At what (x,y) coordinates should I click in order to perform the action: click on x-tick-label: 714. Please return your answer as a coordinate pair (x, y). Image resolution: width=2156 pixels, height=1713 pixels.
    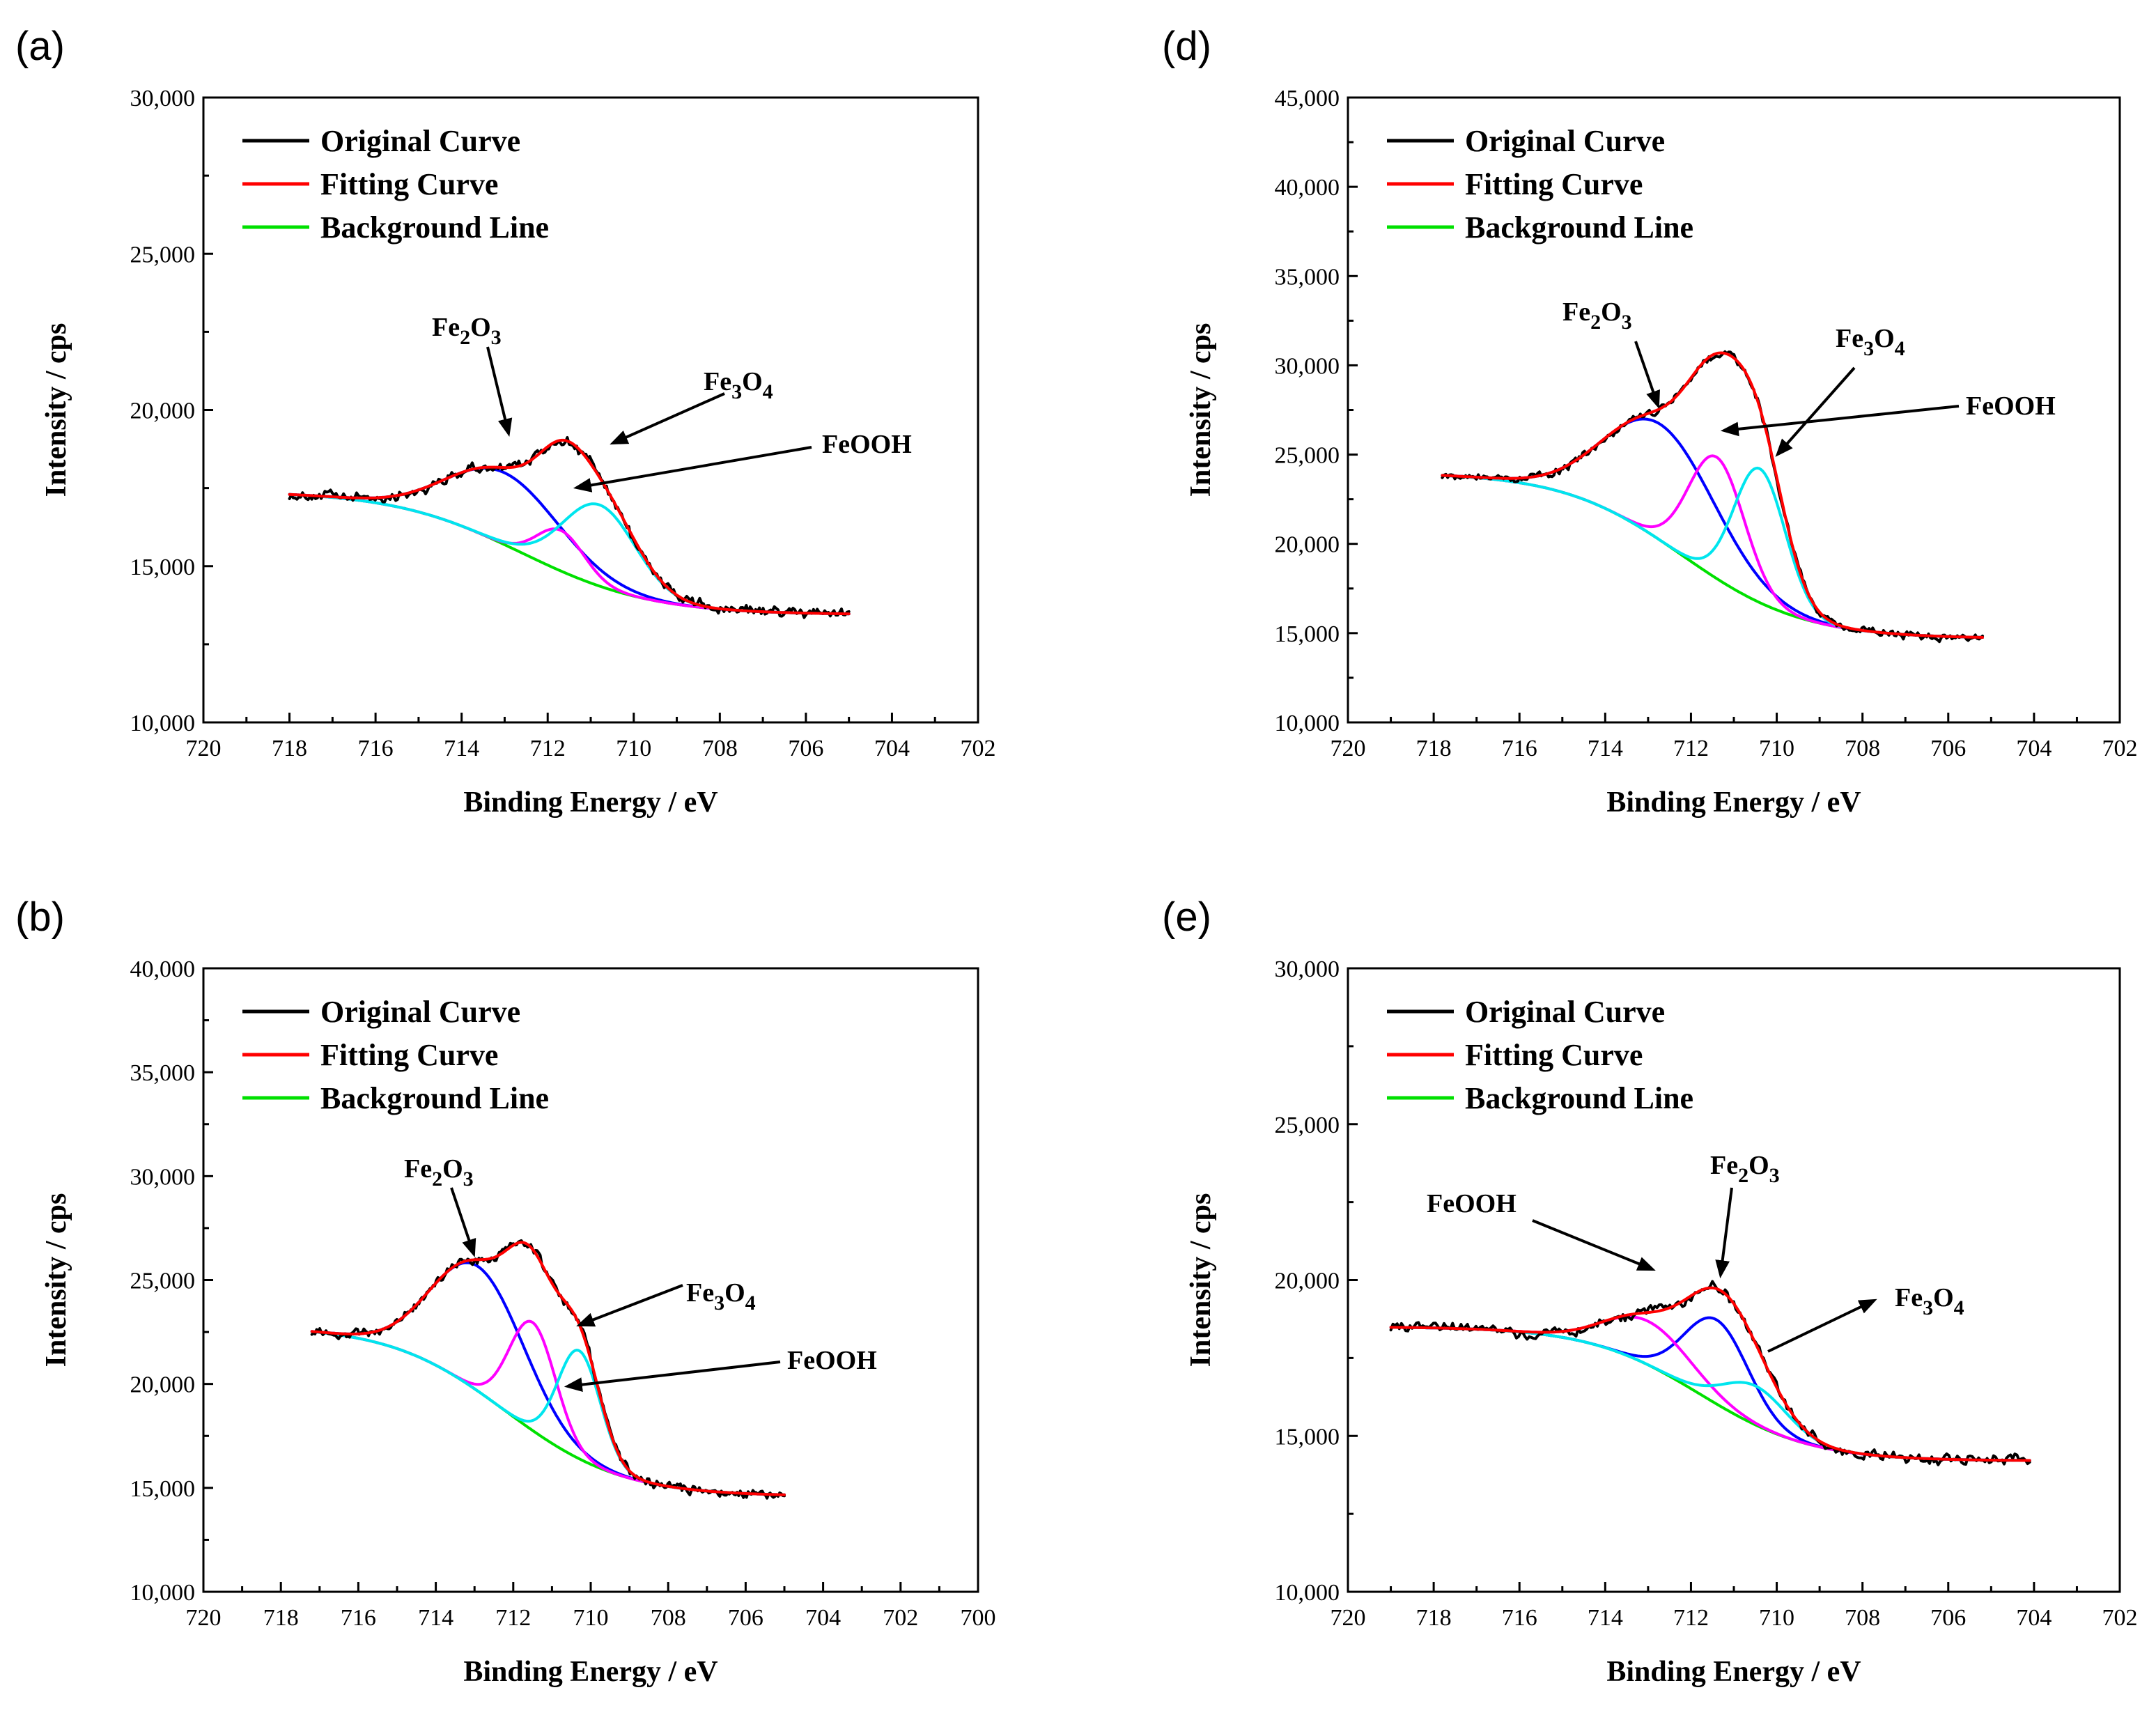
    Looking at the image, I should click on (435, 1618).